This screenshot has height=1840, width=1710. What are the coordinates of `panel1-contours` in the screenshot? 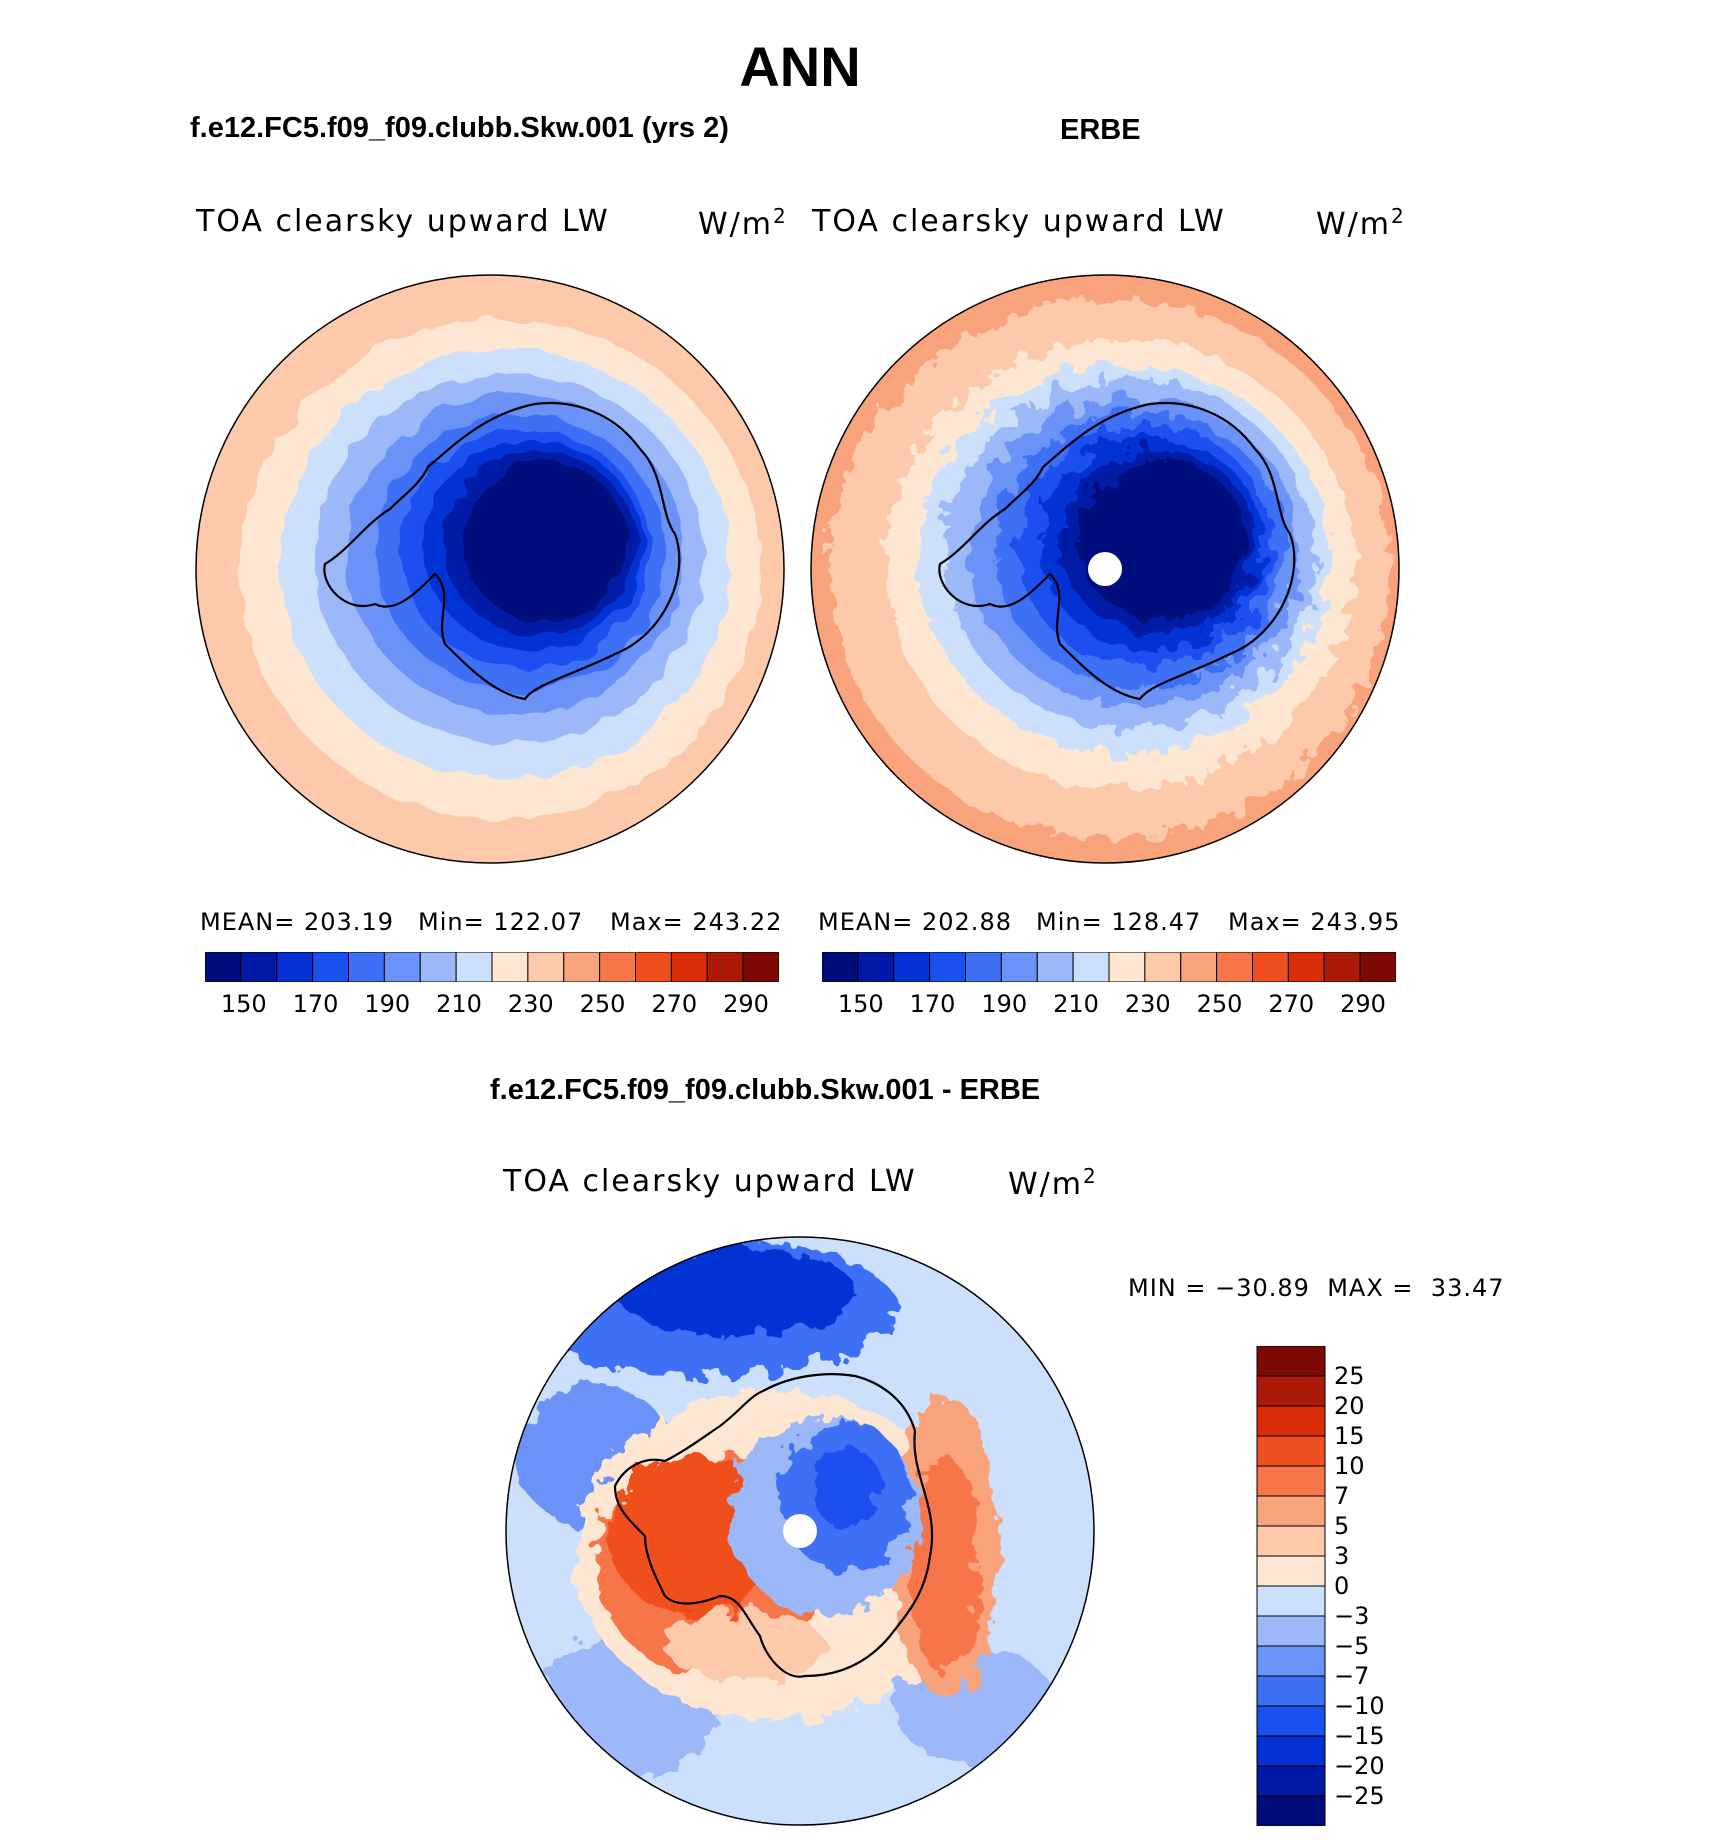 It's located at (490, 569).